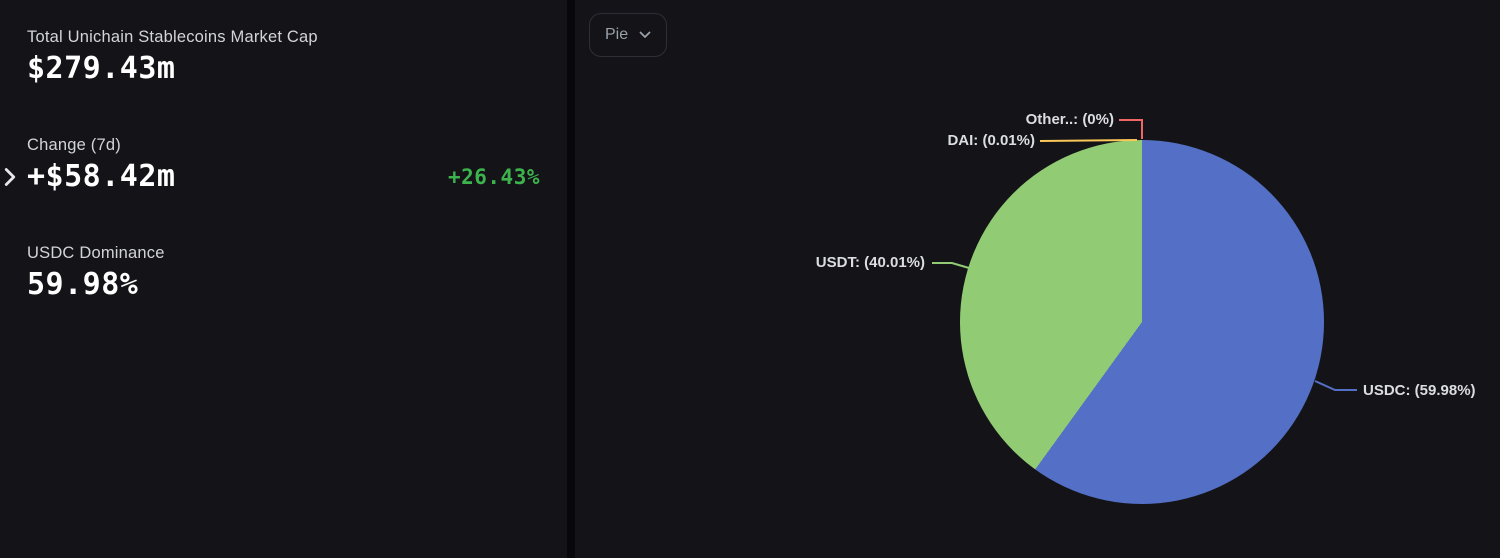 The width and height of the screenshot is (1500, 558). I want to click on stat-label: Change (7d), so click(74, 145).